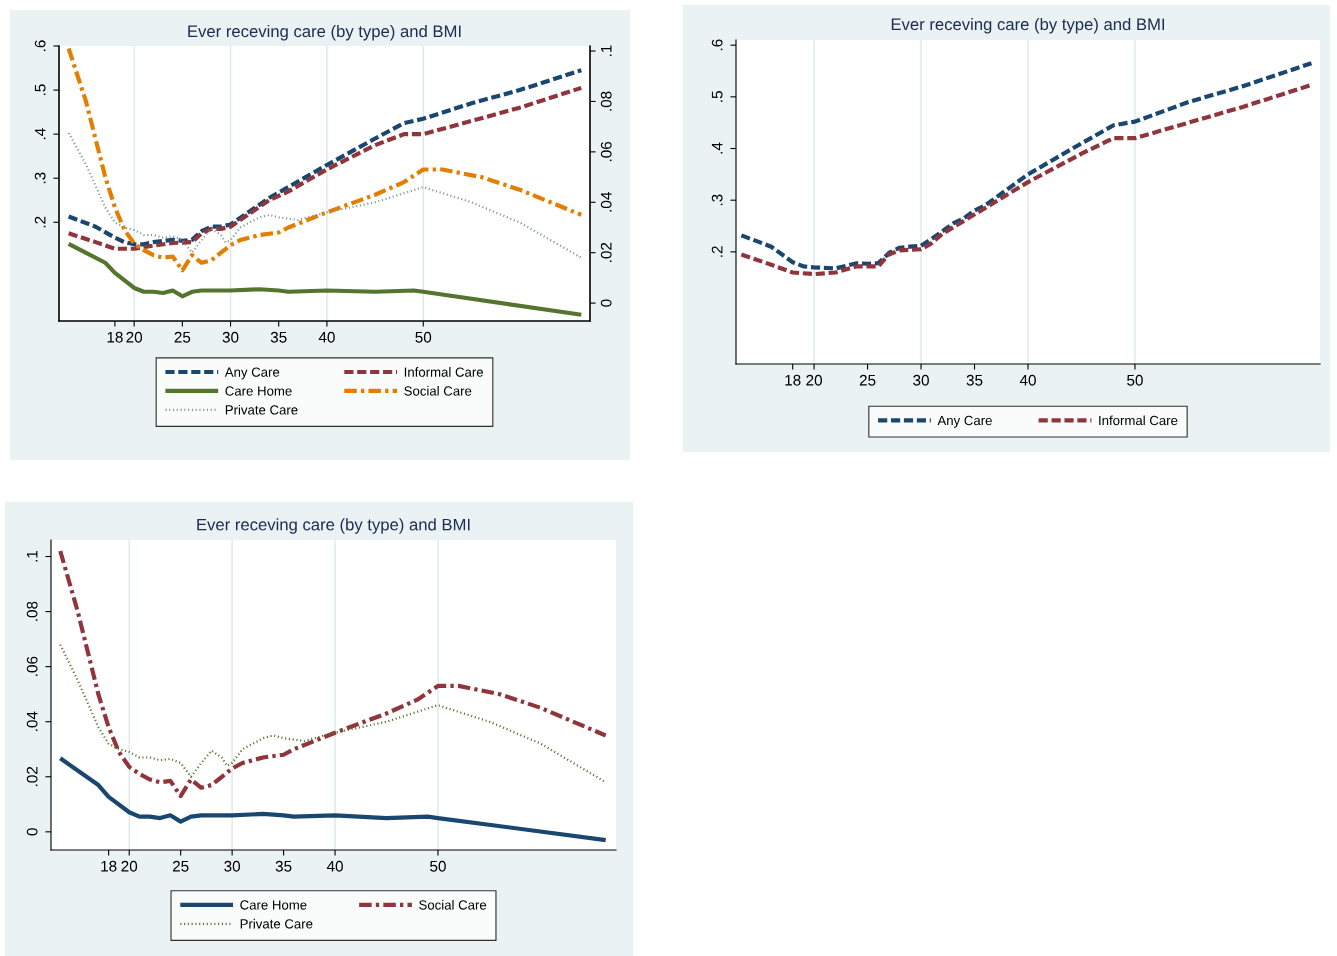 The height and width of the screenshot is (956, 1337). I want to click on y2-tick-label: .08, so click(606, 101).